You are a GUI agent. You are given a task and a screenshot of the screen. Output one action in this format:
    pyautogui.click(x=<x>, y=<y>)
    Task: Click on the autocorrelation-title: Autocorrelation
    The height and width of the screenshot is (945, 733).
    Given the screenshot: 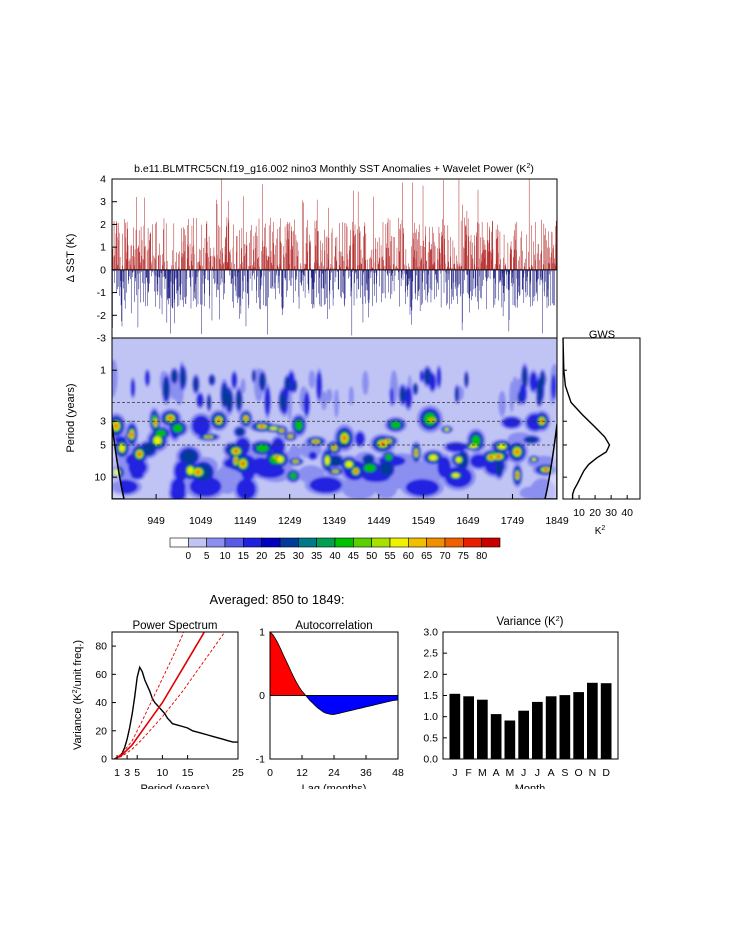 What is the action you would take?
    pyautogui.click(x=333, y=626)
    